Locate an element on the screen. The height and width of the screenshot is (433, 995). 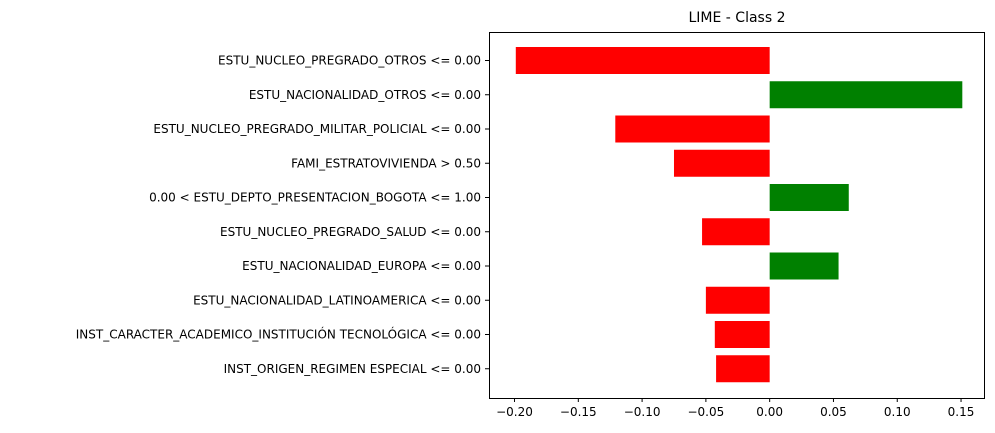
y-tick-label: ESTU_NACIONALIDAD_EUROPA <= 0.00 is located at coordinates (361, 266).